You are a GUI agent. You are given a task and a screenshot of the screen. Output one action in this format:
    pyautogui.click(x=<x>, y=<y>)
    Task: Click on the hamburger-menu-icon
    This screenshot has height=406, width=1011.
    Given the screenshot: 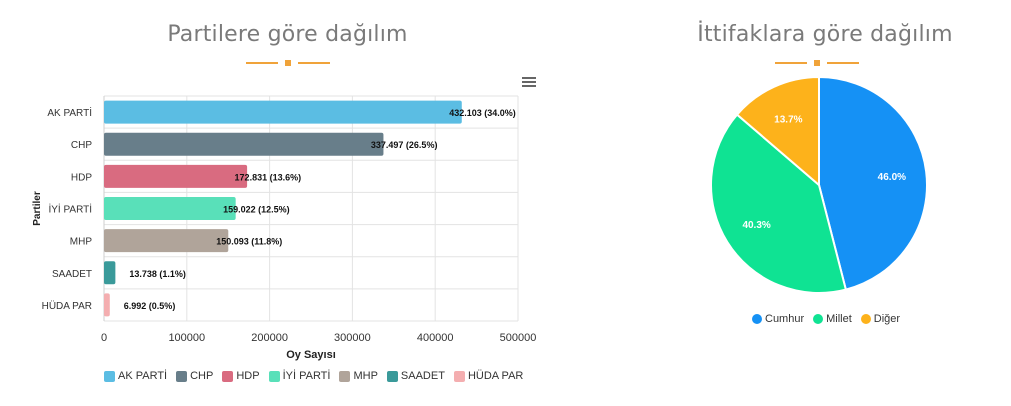 What is the action you would take?
    pyautogui.click(x=529, y=82)
    